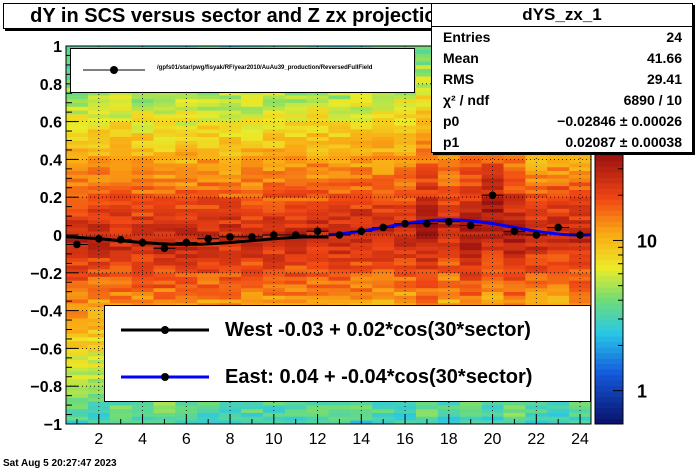  What do you see at coordinates (562, 15) in the screenshot?
I see `stats-title: dYS_zx_1` at bounding box center [562, 15].